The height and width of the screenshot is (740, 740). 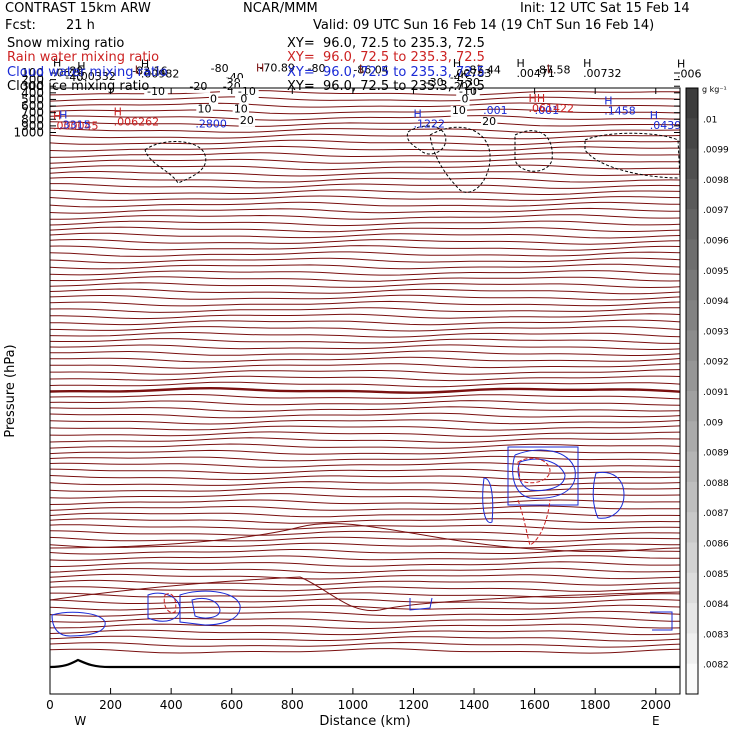 What do you see at coordinates (710, 120) in the screenshot?
I see `colorbar-label: .01` at bounding box center [710, 120].